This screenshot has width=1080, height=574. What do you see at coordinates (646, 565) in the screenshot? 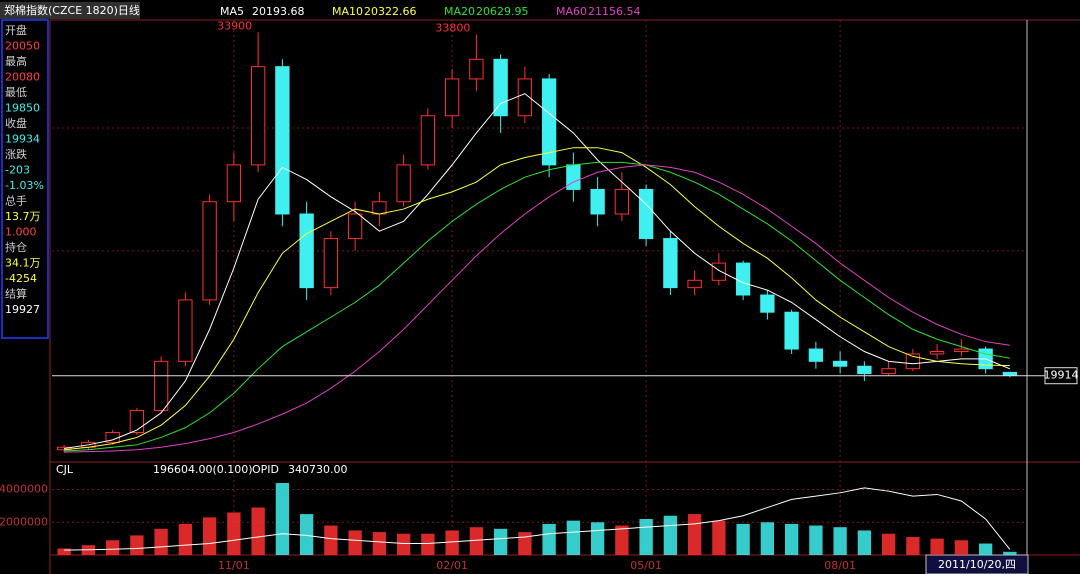
I see `x-tick-label: 05/01` at bounding box center [646, 565].